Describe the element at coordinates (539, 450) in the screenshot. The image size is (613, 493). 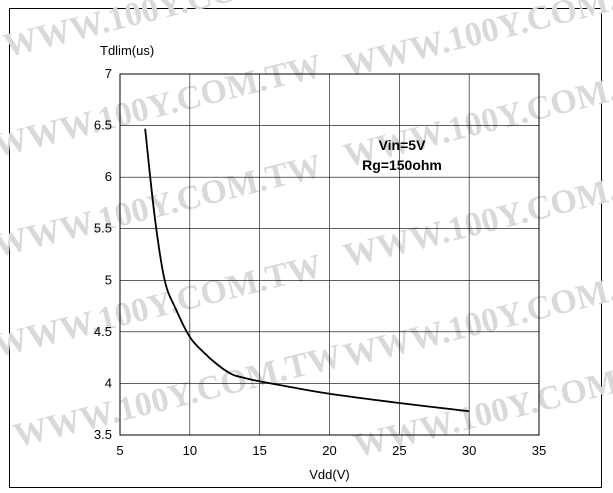
I see `x-tick-label: 35` at that location.